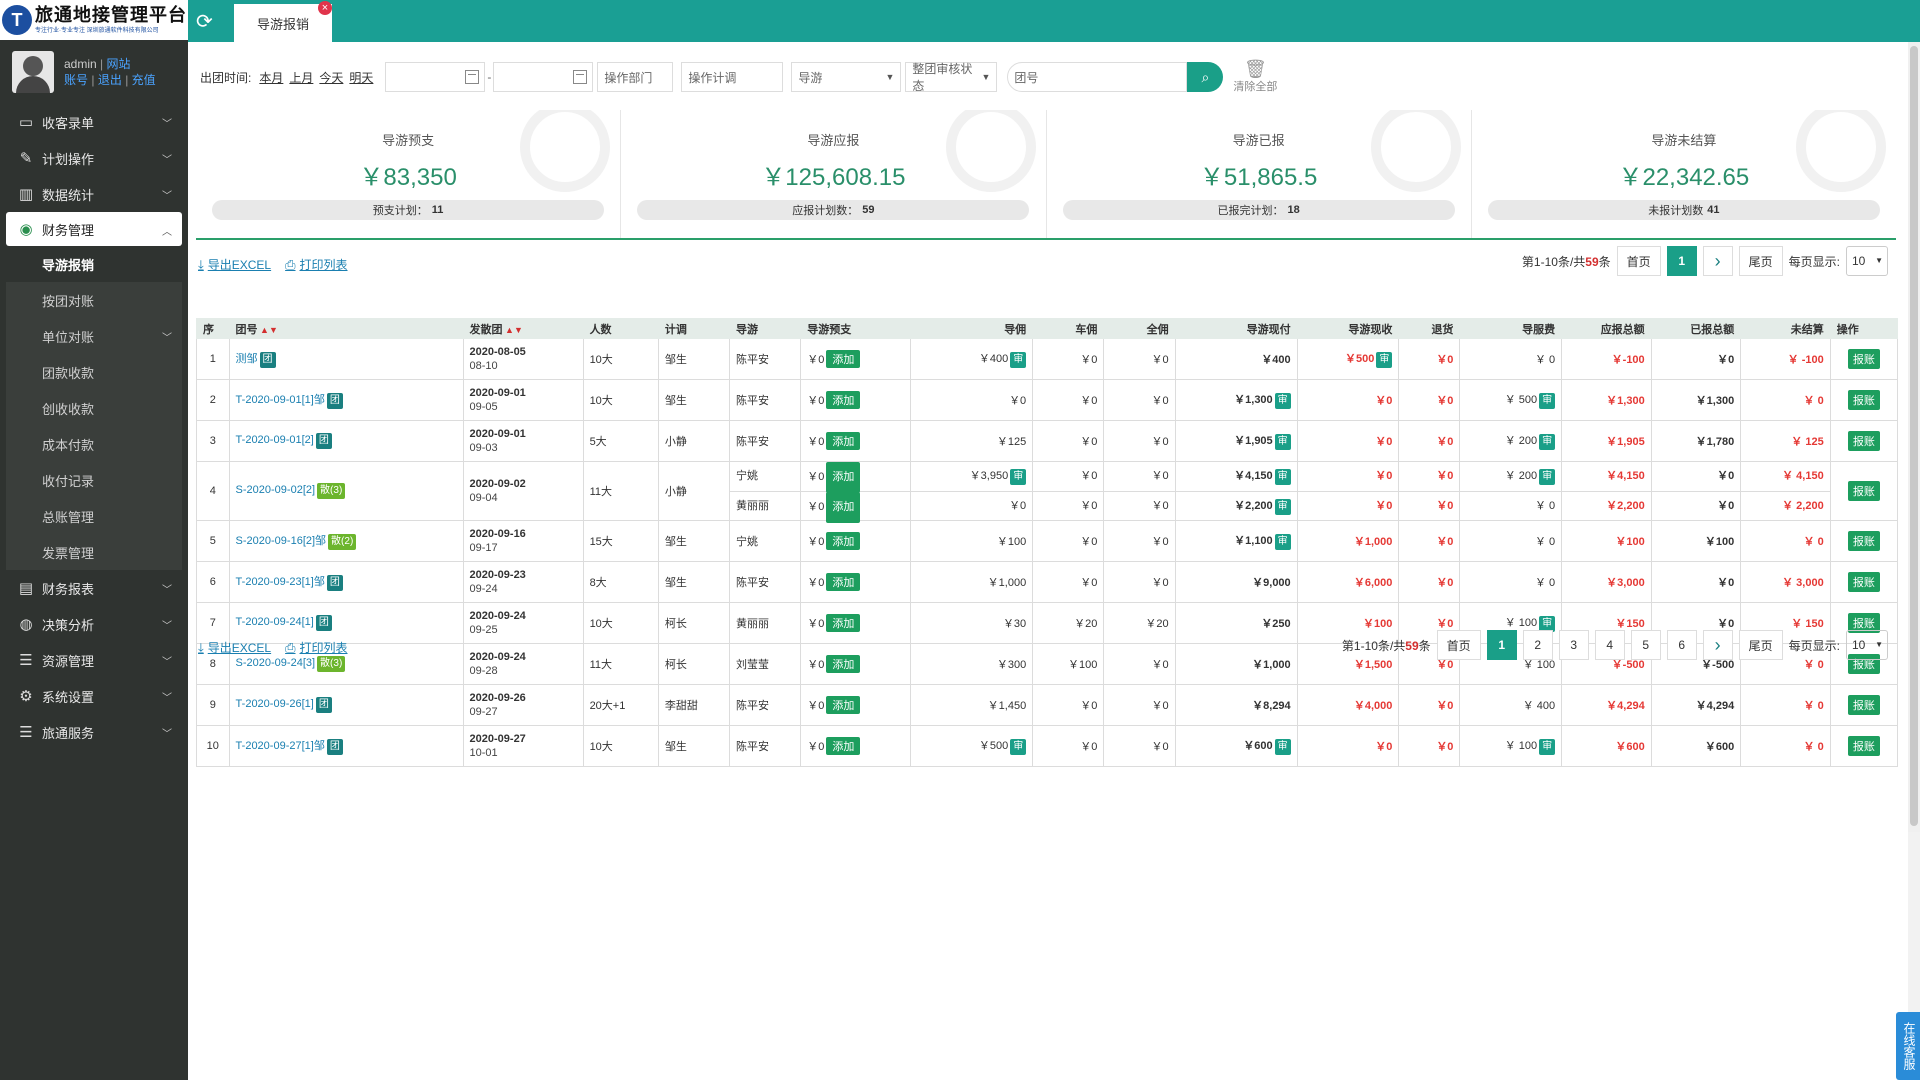 This screenshot has width=1920, height=1080. I want to click on tour-link: T-2020-09-01[2], so click(274, 440).